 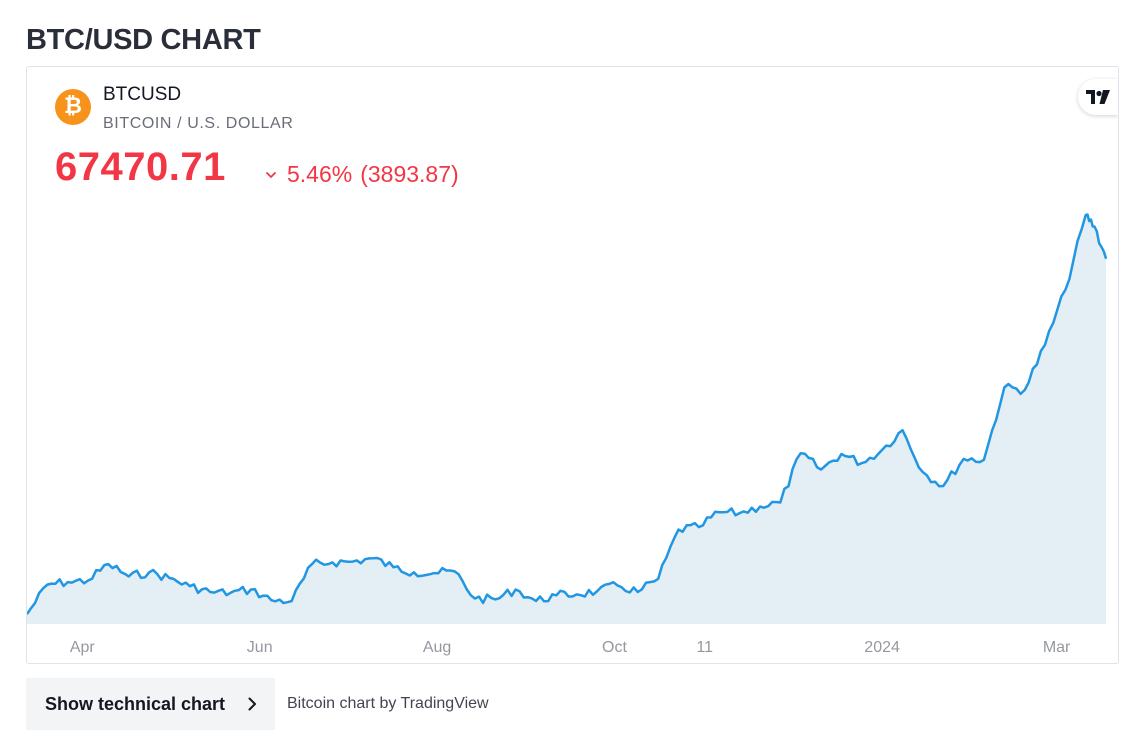 What do you see at coordinates (882, 647) in the screenshot?
I see `x-tick-label: 2024` at bounding box center [882, 647].